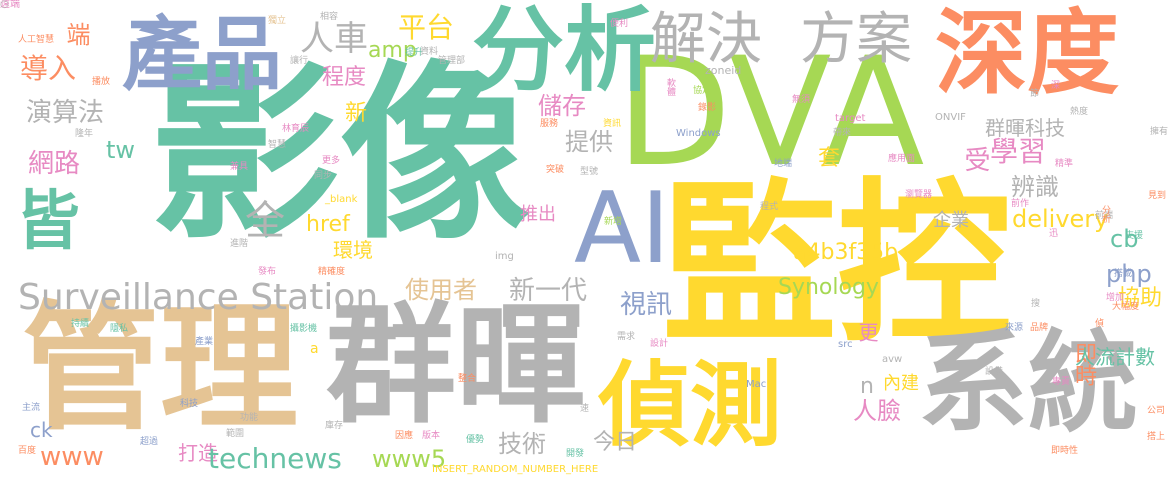 The height and width of the screenshot is (482, 1175). Describe the element at coordinates (1065, 451) in the screenshot. I see `word-91: 即時性` at that location.